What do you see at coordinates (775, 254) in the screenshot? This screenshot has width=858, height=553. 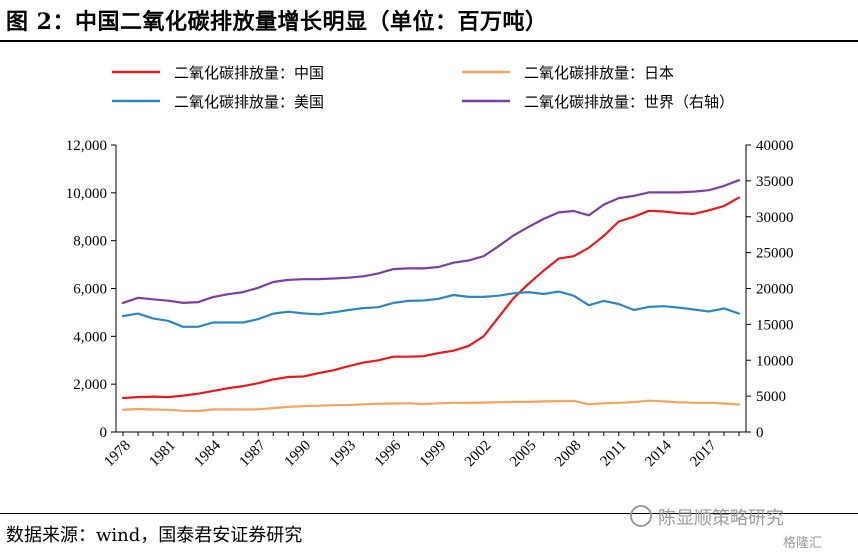 I see `right-tick-label: 25000` at bounding box center [775, 254].